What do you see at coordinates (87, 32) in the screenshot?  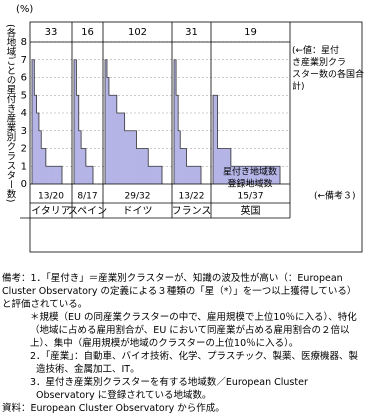 I see `panel-total: 16` at bounding box center [87, 32].